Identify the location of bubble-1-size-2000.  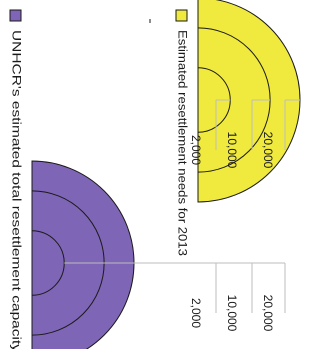
(48, 263).